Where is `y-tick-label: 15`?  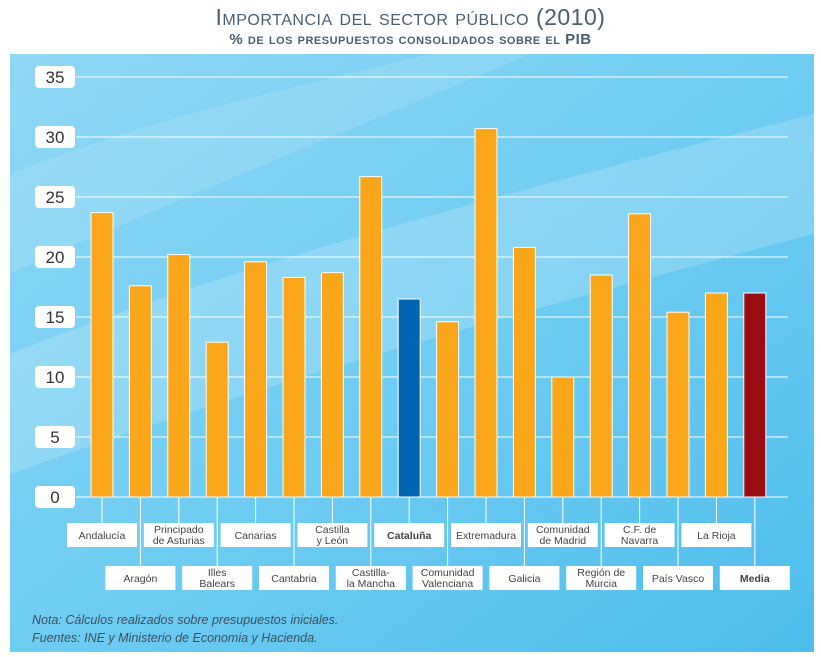
y-tick-label: 15 is located at coordinates (55, 317).